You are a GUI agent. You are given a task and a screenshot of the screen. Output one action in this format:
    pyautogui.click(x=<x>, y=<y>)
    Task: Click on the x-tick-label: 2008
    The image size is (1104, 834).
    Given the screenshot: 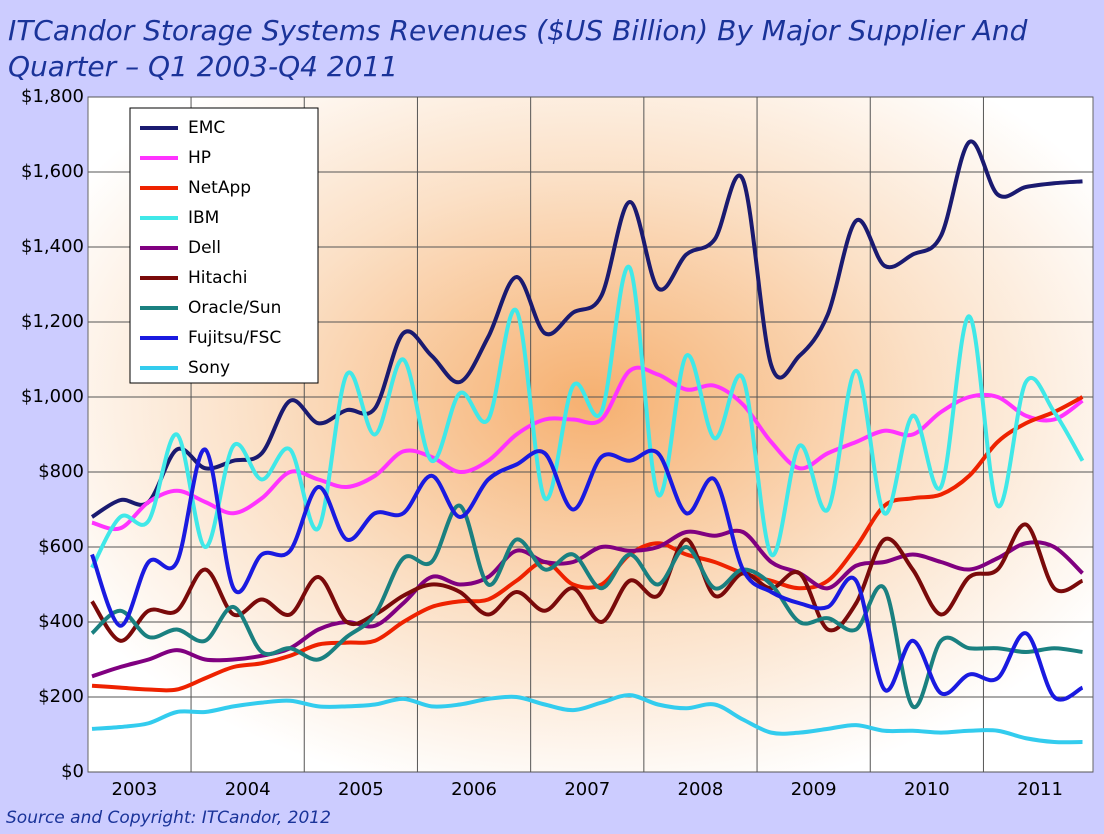 What is the action you would take?
    pyautogui.click(x=701, y=789)
    